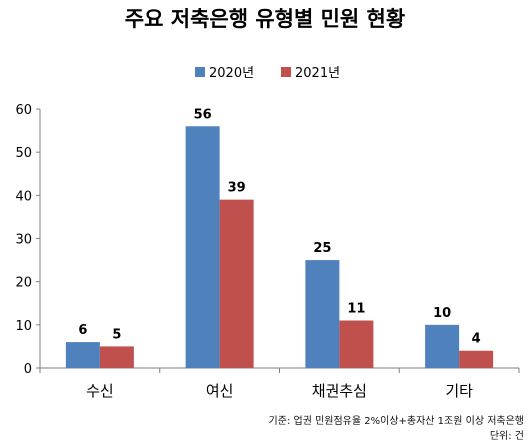 This screenshot has height=445, width=530. What do you see at coordinates (23, 153) in the screenshot?
I see `y-tick-label: 50` at bounding box center [23, 153].